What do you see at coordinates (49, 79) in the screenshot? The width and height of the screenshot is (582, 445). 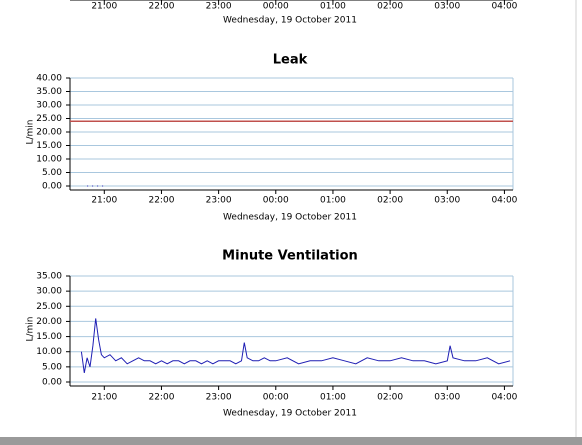 I see `y-tick-label: 40.00` at bounding box center [49, 79].